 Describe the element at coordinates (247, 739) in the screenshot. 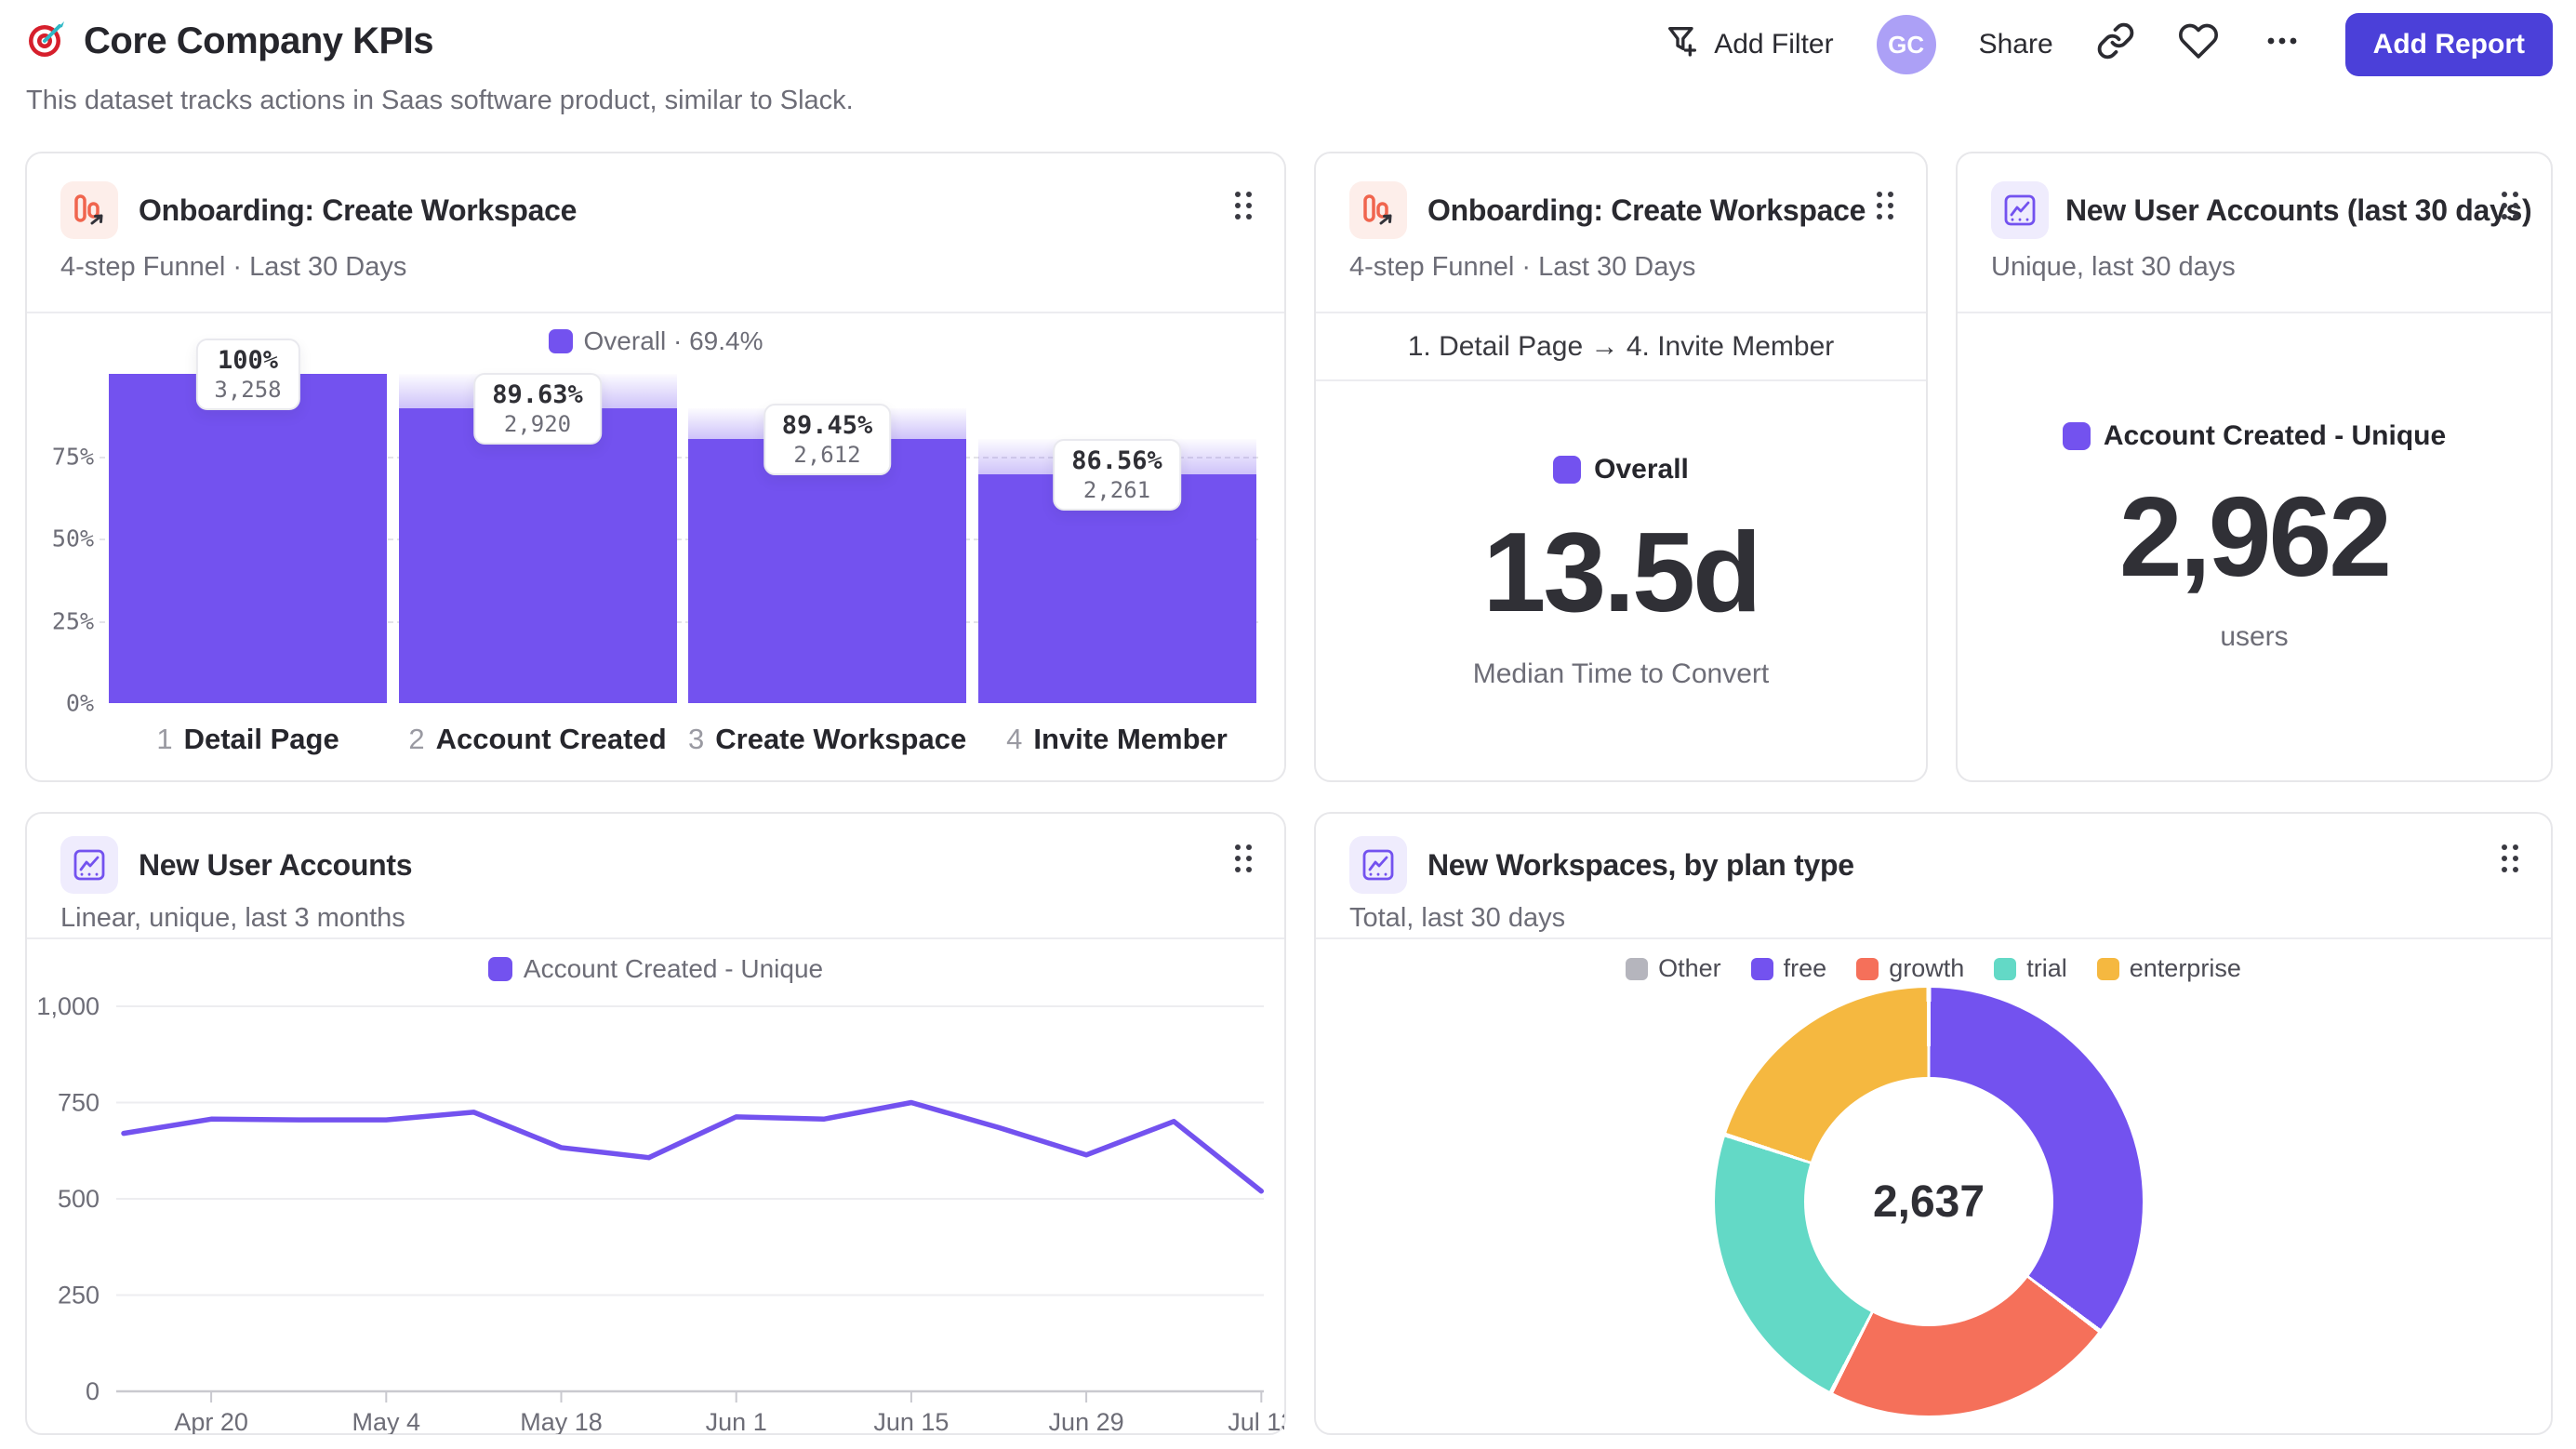

I see `funnel-step-label: 1 Detail Page` at that location.